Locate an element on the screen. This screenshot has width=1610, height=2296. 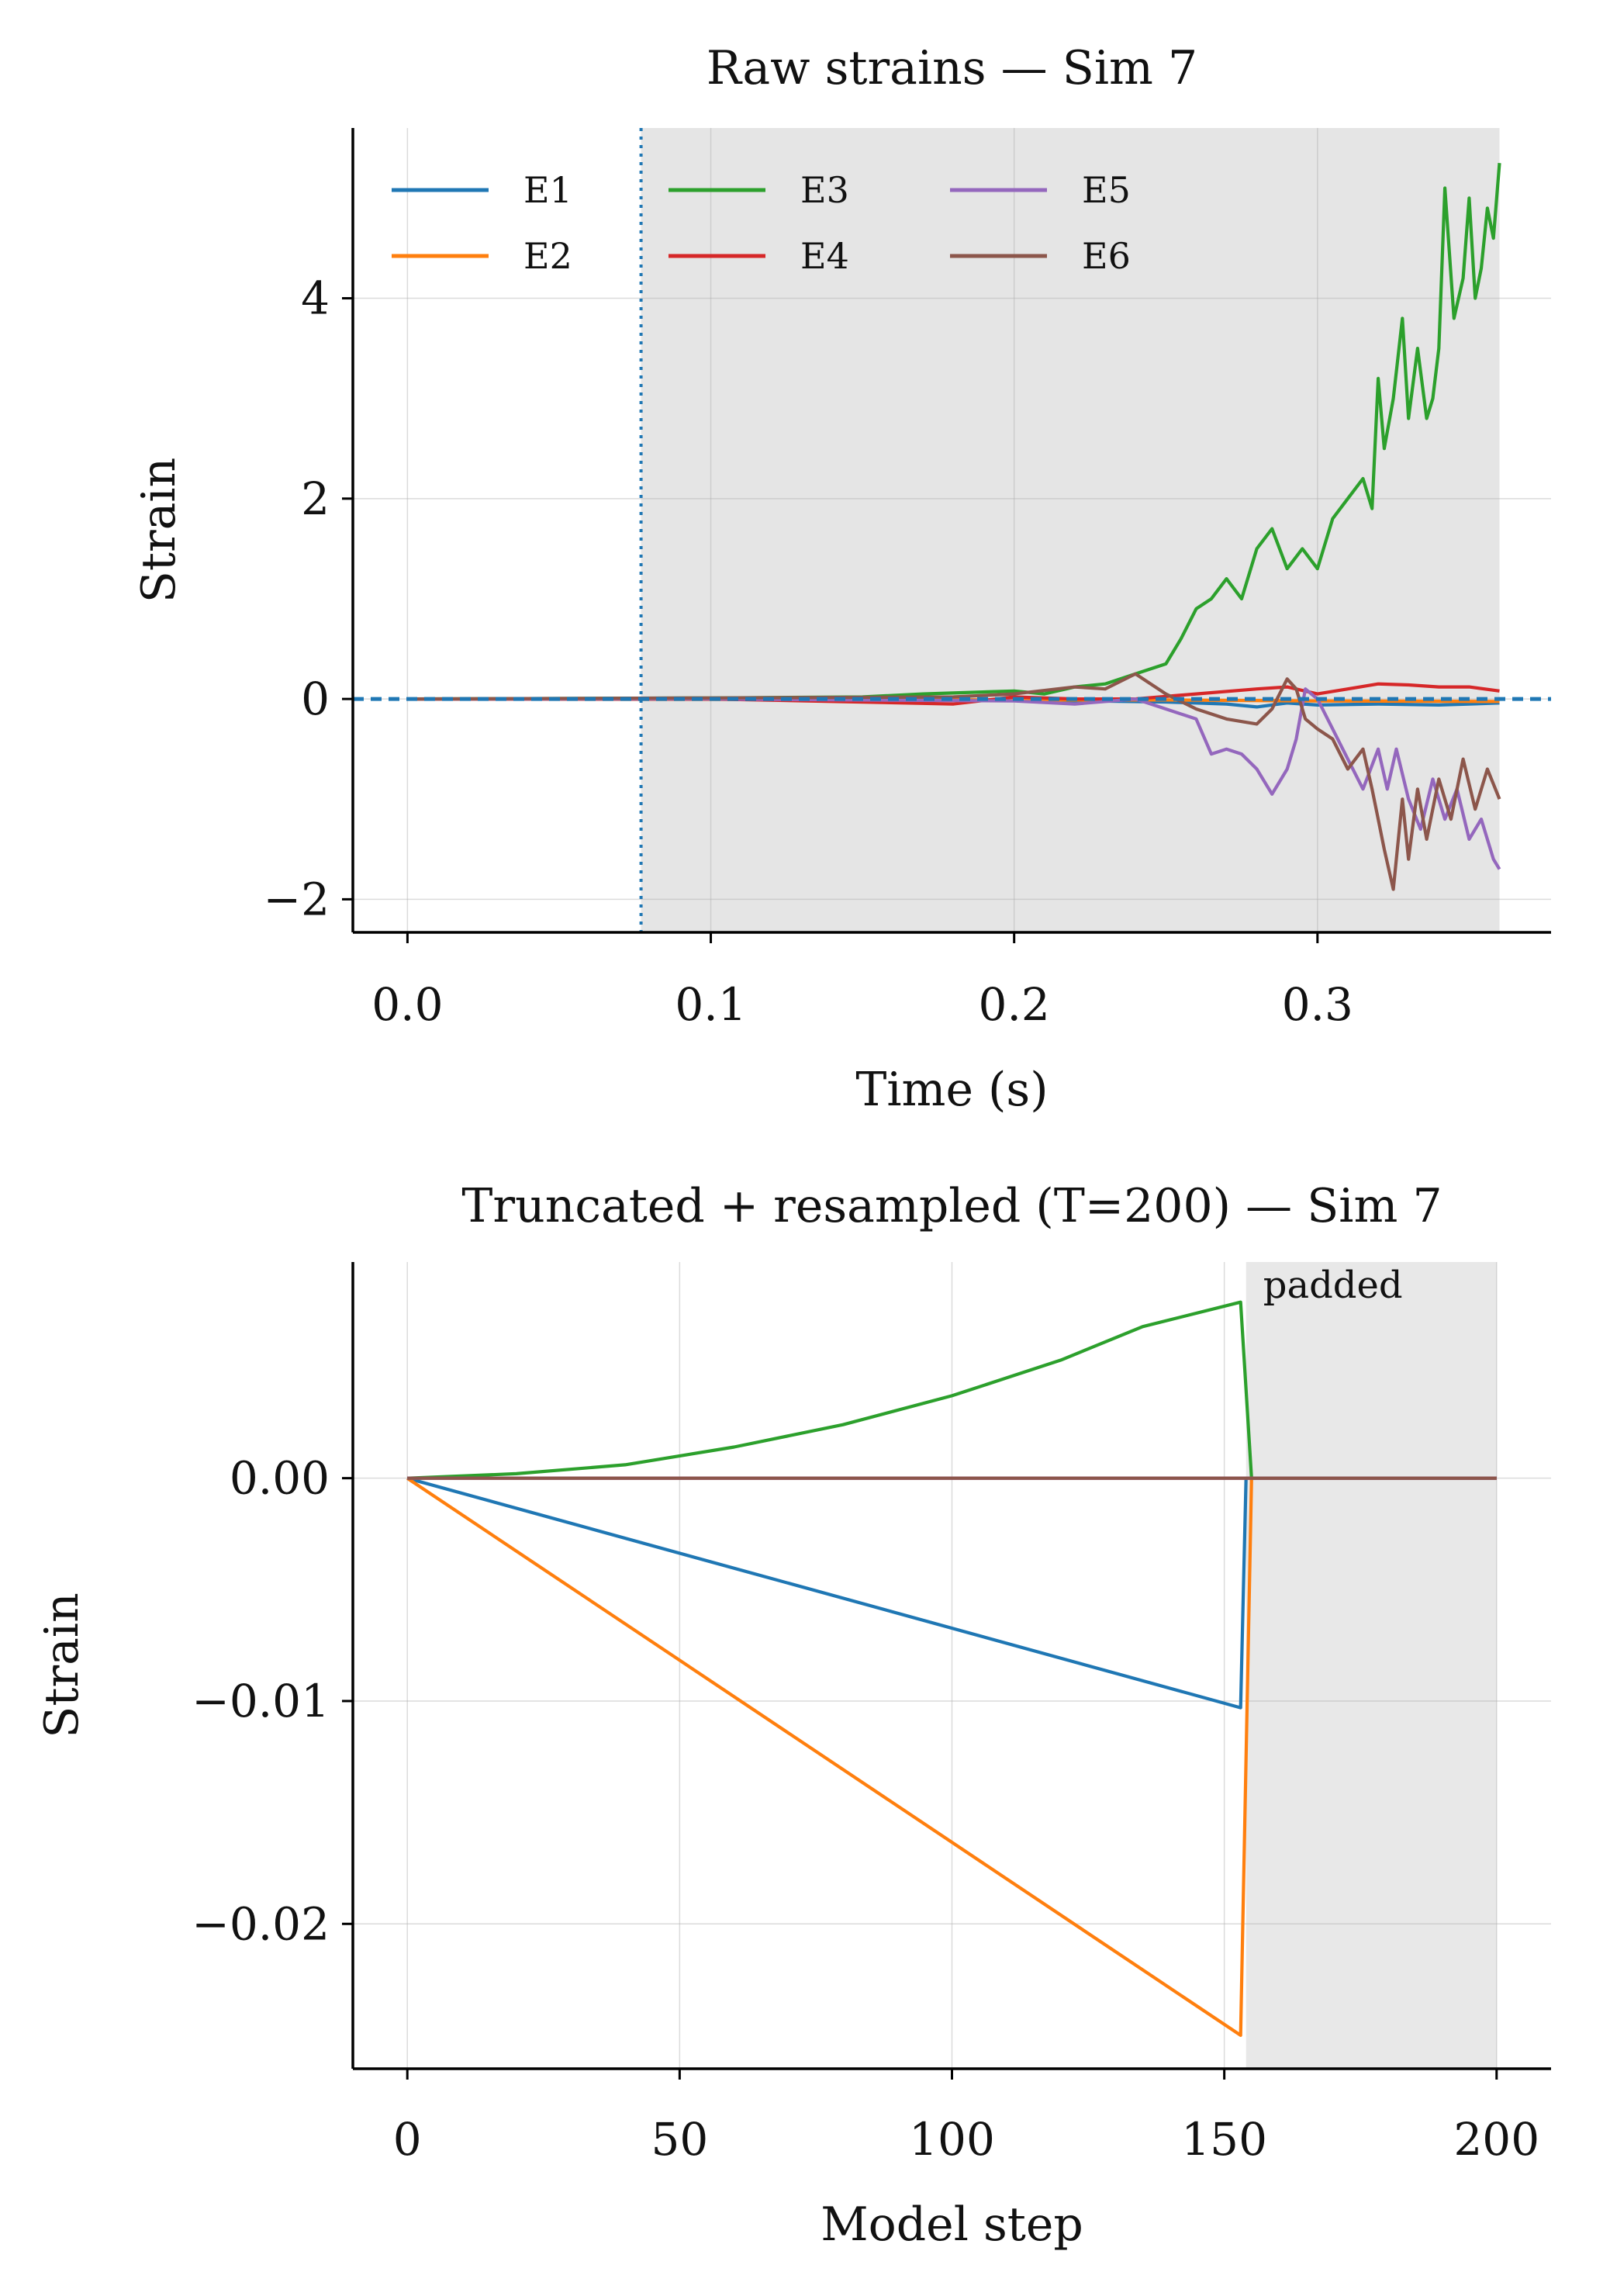
y-tick-label: 2 is located at coordinates (315, 498).